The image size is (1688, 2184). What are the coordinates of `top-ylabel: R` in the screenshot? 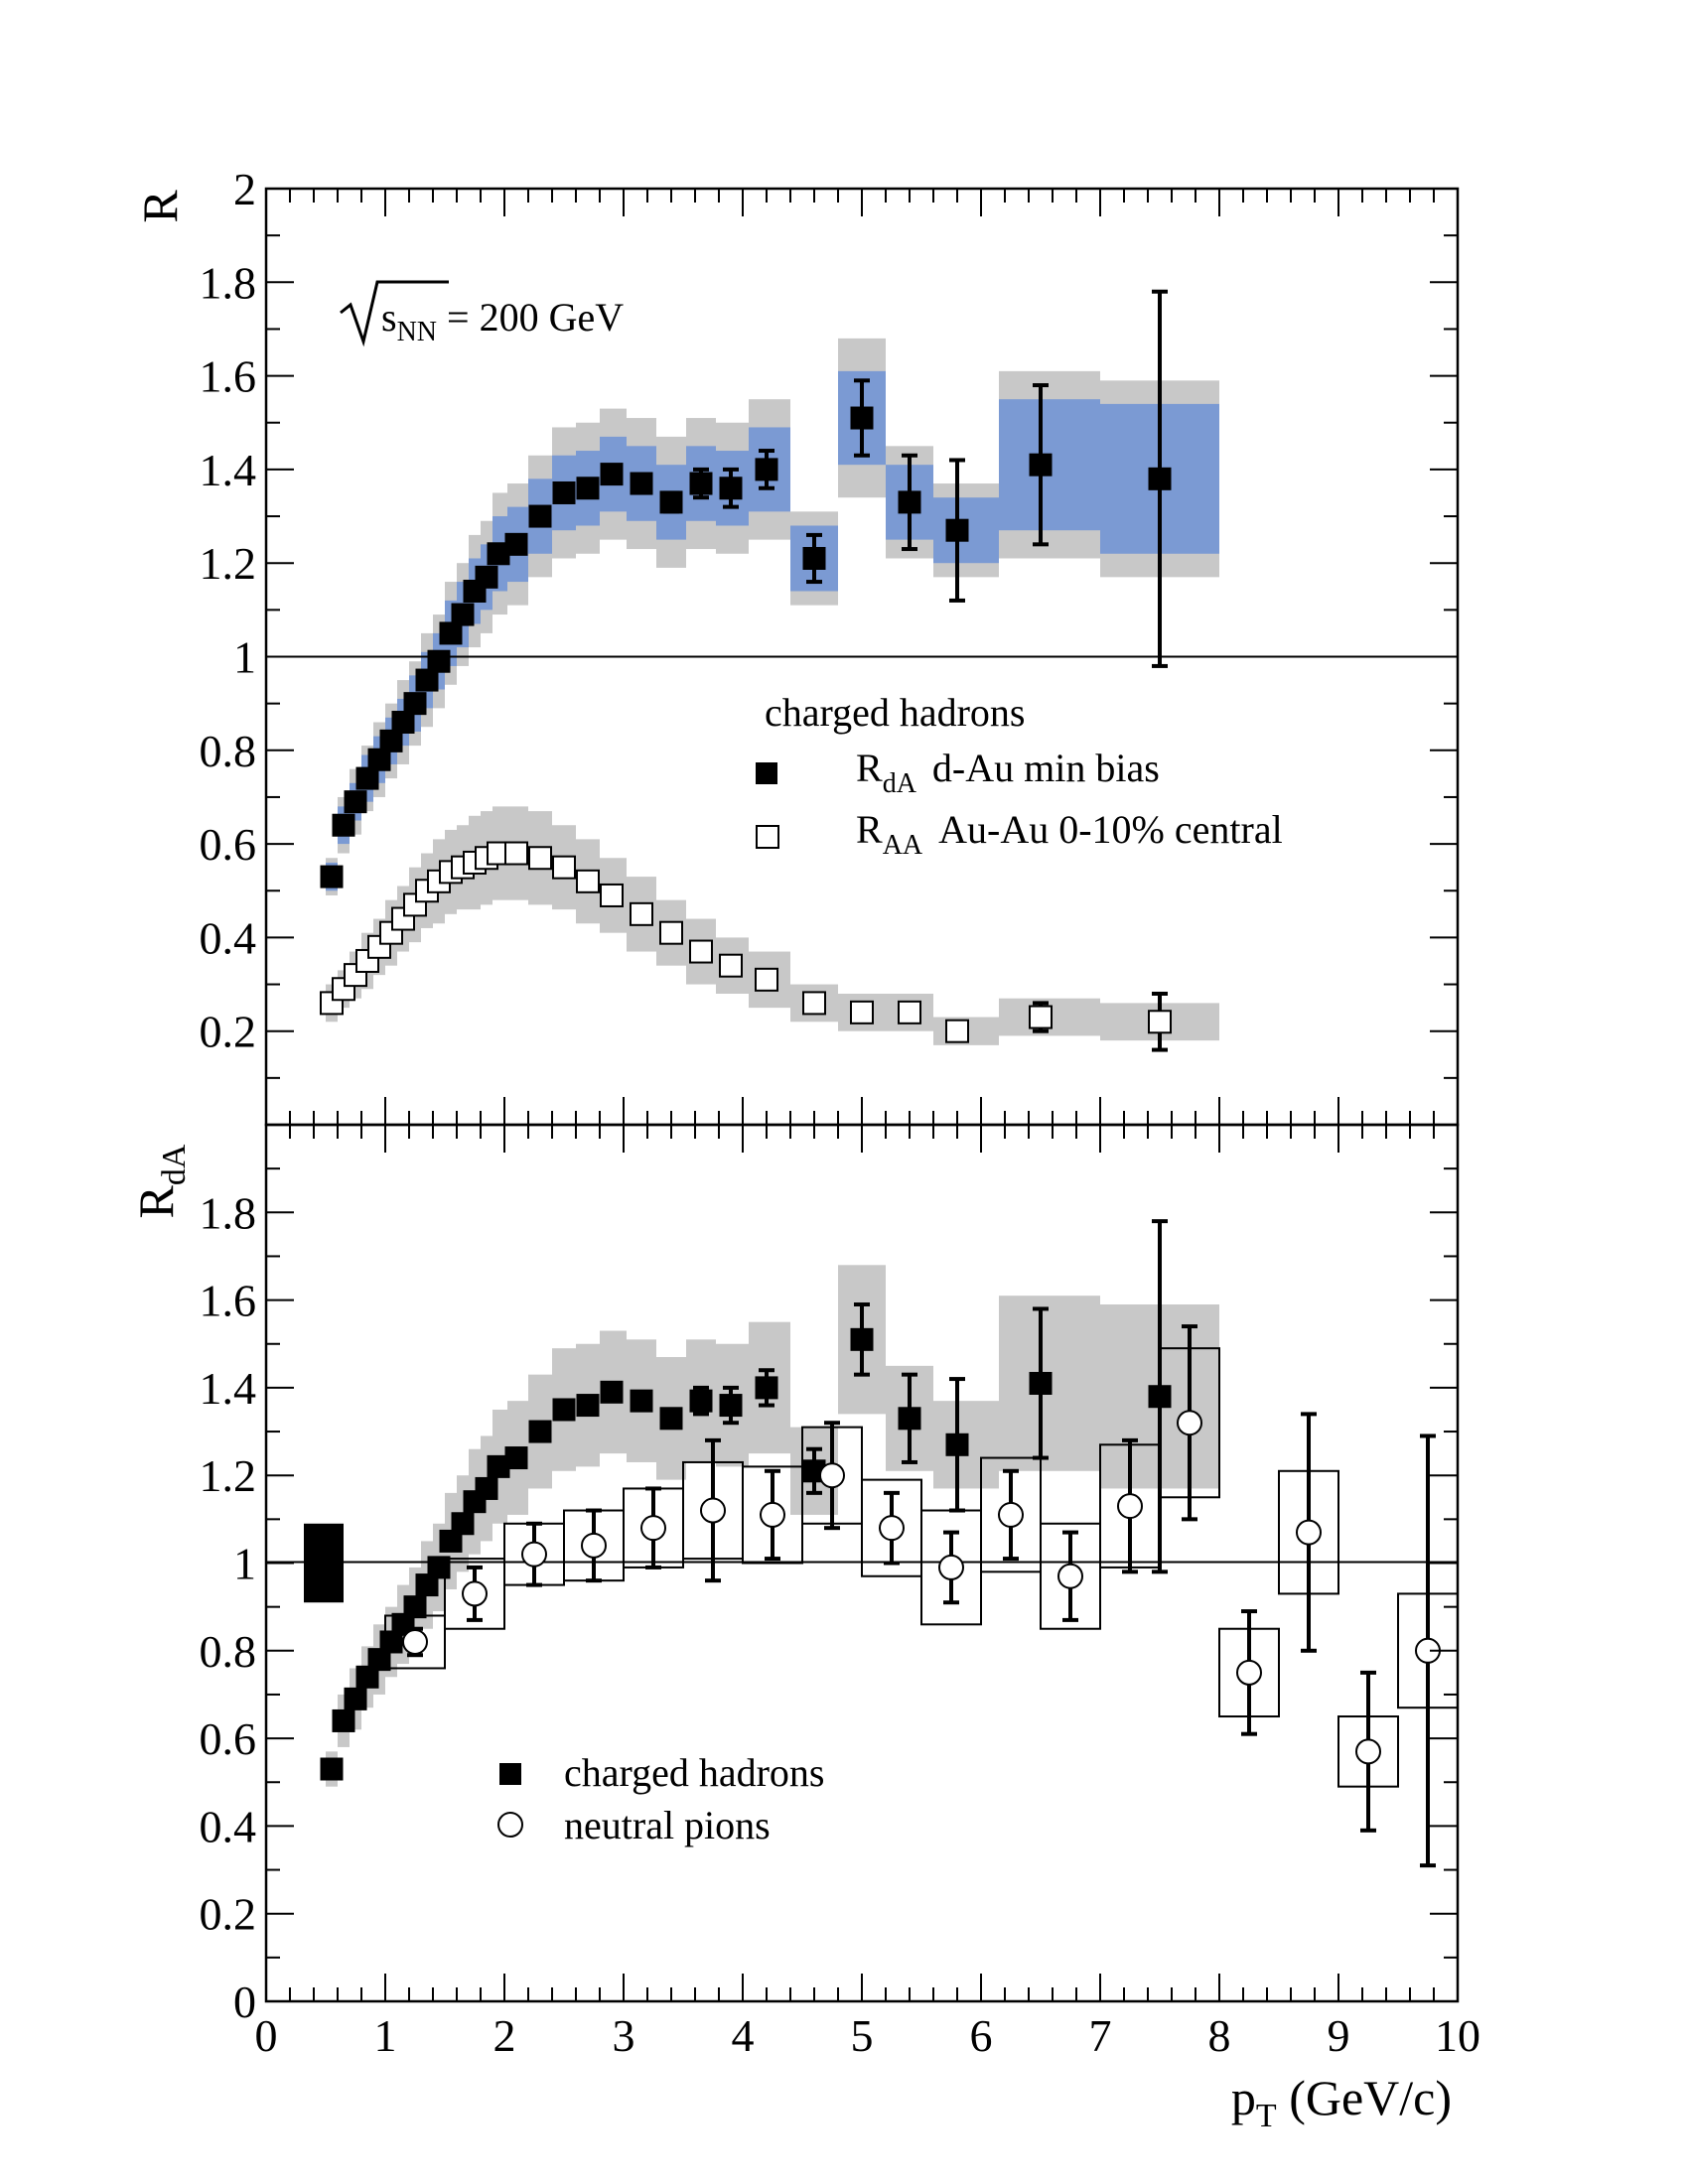 It's located at (160, 206).